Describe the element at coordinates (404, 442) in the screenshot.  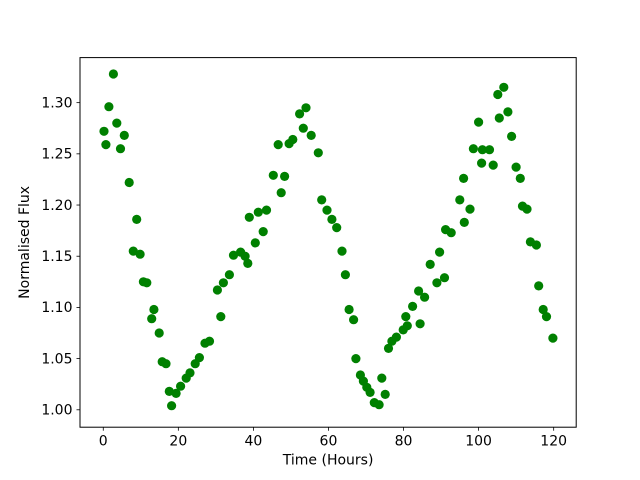
I see `x-tick-label: 80` at that location.